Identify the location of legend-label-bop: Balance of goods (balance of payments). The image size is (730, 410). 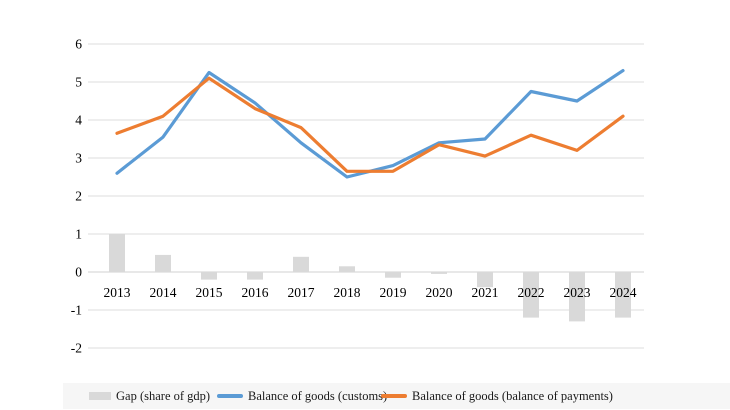
(512, 395).